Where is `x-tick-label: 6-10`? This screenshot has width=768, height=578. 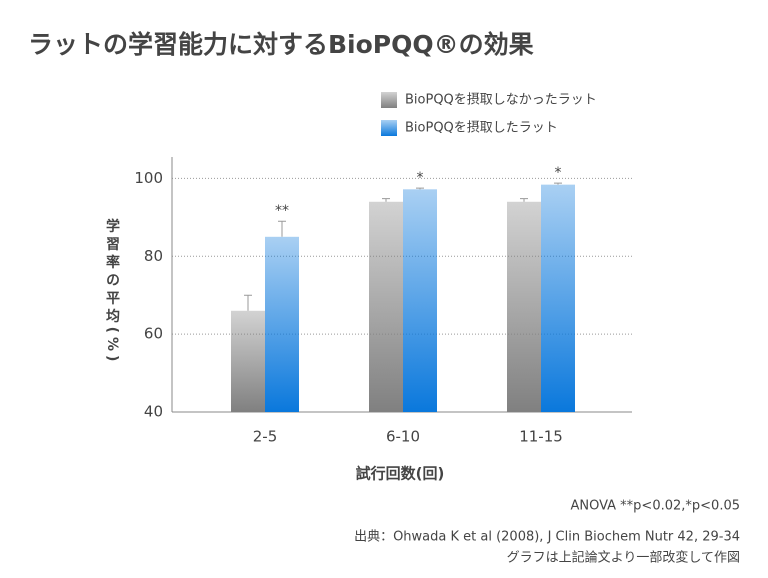 x-tick-label: 6-10 is located at coordinates (403, 437).